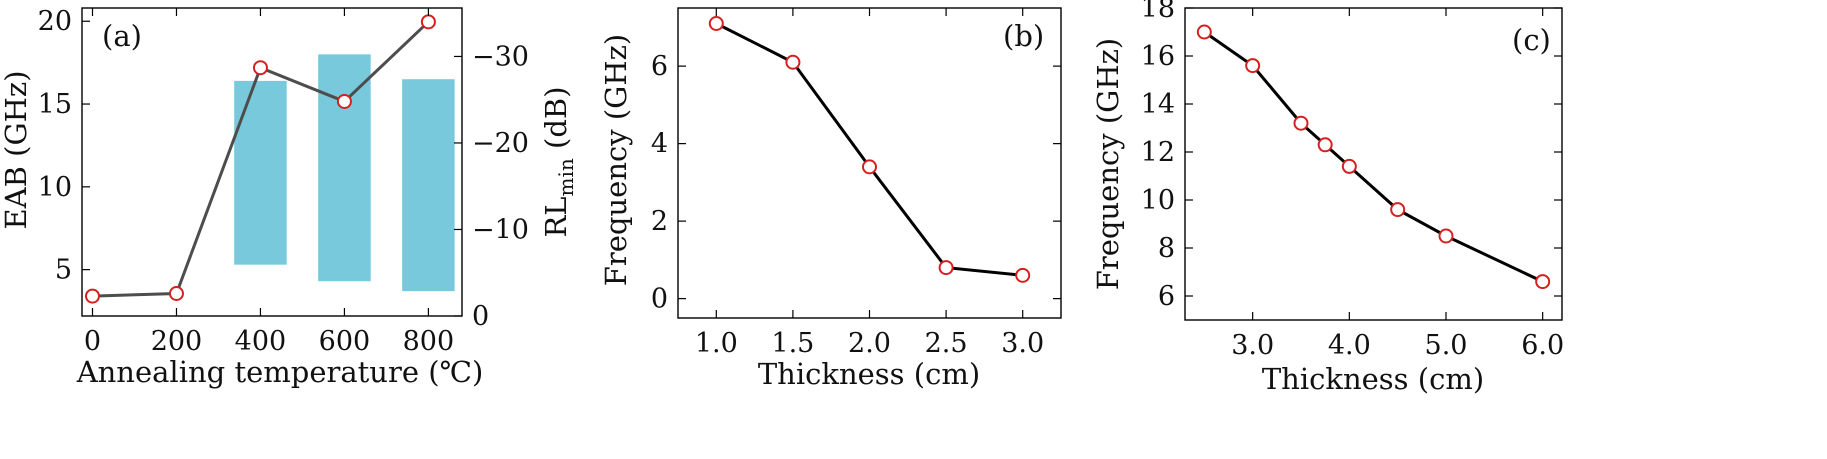  I want to click on panel-a-y-ticks: 5 10 15 20, so click(64, 146).